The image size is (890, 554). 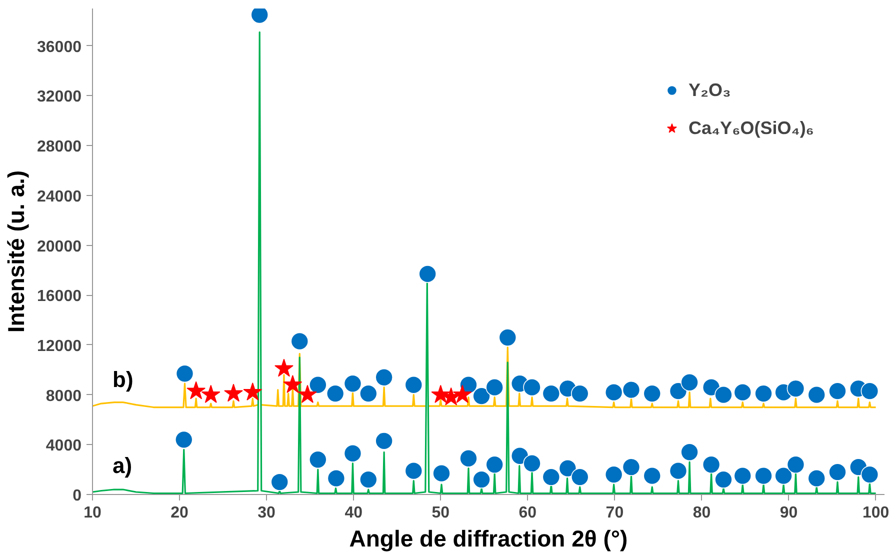 What do you see at coordinates (16, 251) in the screenshot?
I see `y-axis-title: Intensité (u. a.)` at bounding box center [16, 251].